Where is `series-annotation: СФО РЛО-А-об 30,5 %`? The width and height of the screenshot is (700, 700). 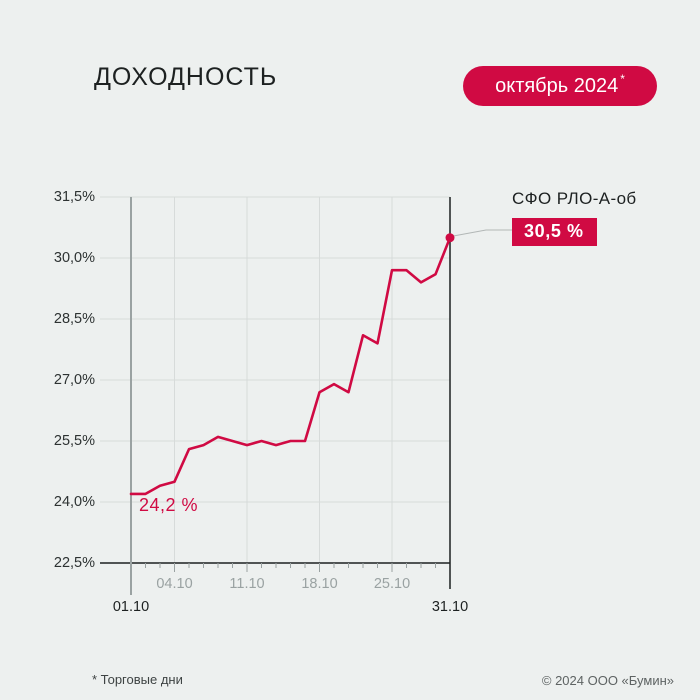 series-annotation: СФО РЛО-А-об 30,5 % is located at coordinates (574, 217).